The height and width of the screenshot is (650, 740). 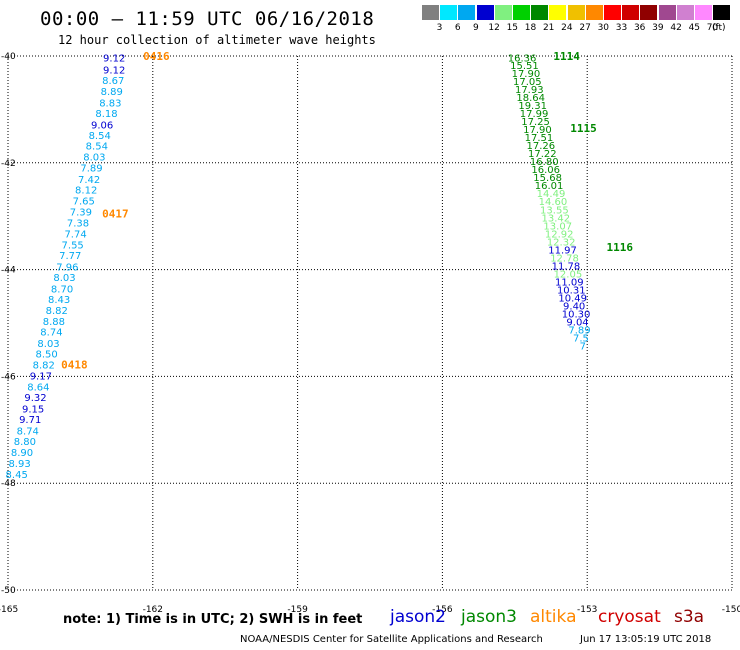 I want to click on lat-tick-label: -42, so click(x=8, y=164).